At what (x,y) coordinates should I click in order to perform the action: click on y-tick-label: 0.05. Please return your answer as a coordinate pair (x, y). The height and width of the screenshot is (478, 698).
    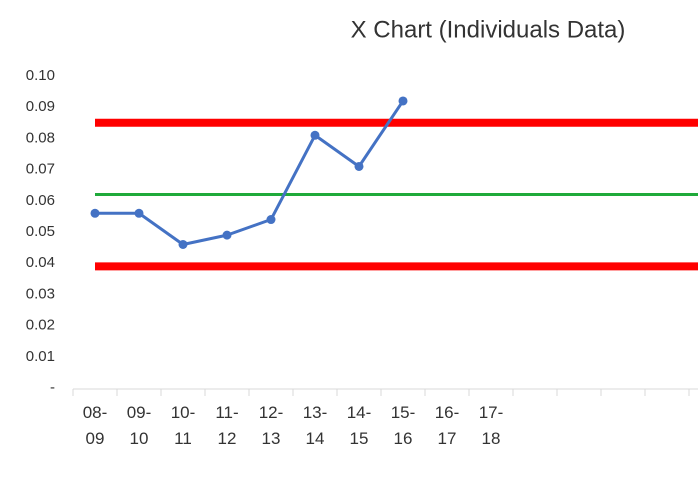
    Looking at the image, I should click on (40, 231).